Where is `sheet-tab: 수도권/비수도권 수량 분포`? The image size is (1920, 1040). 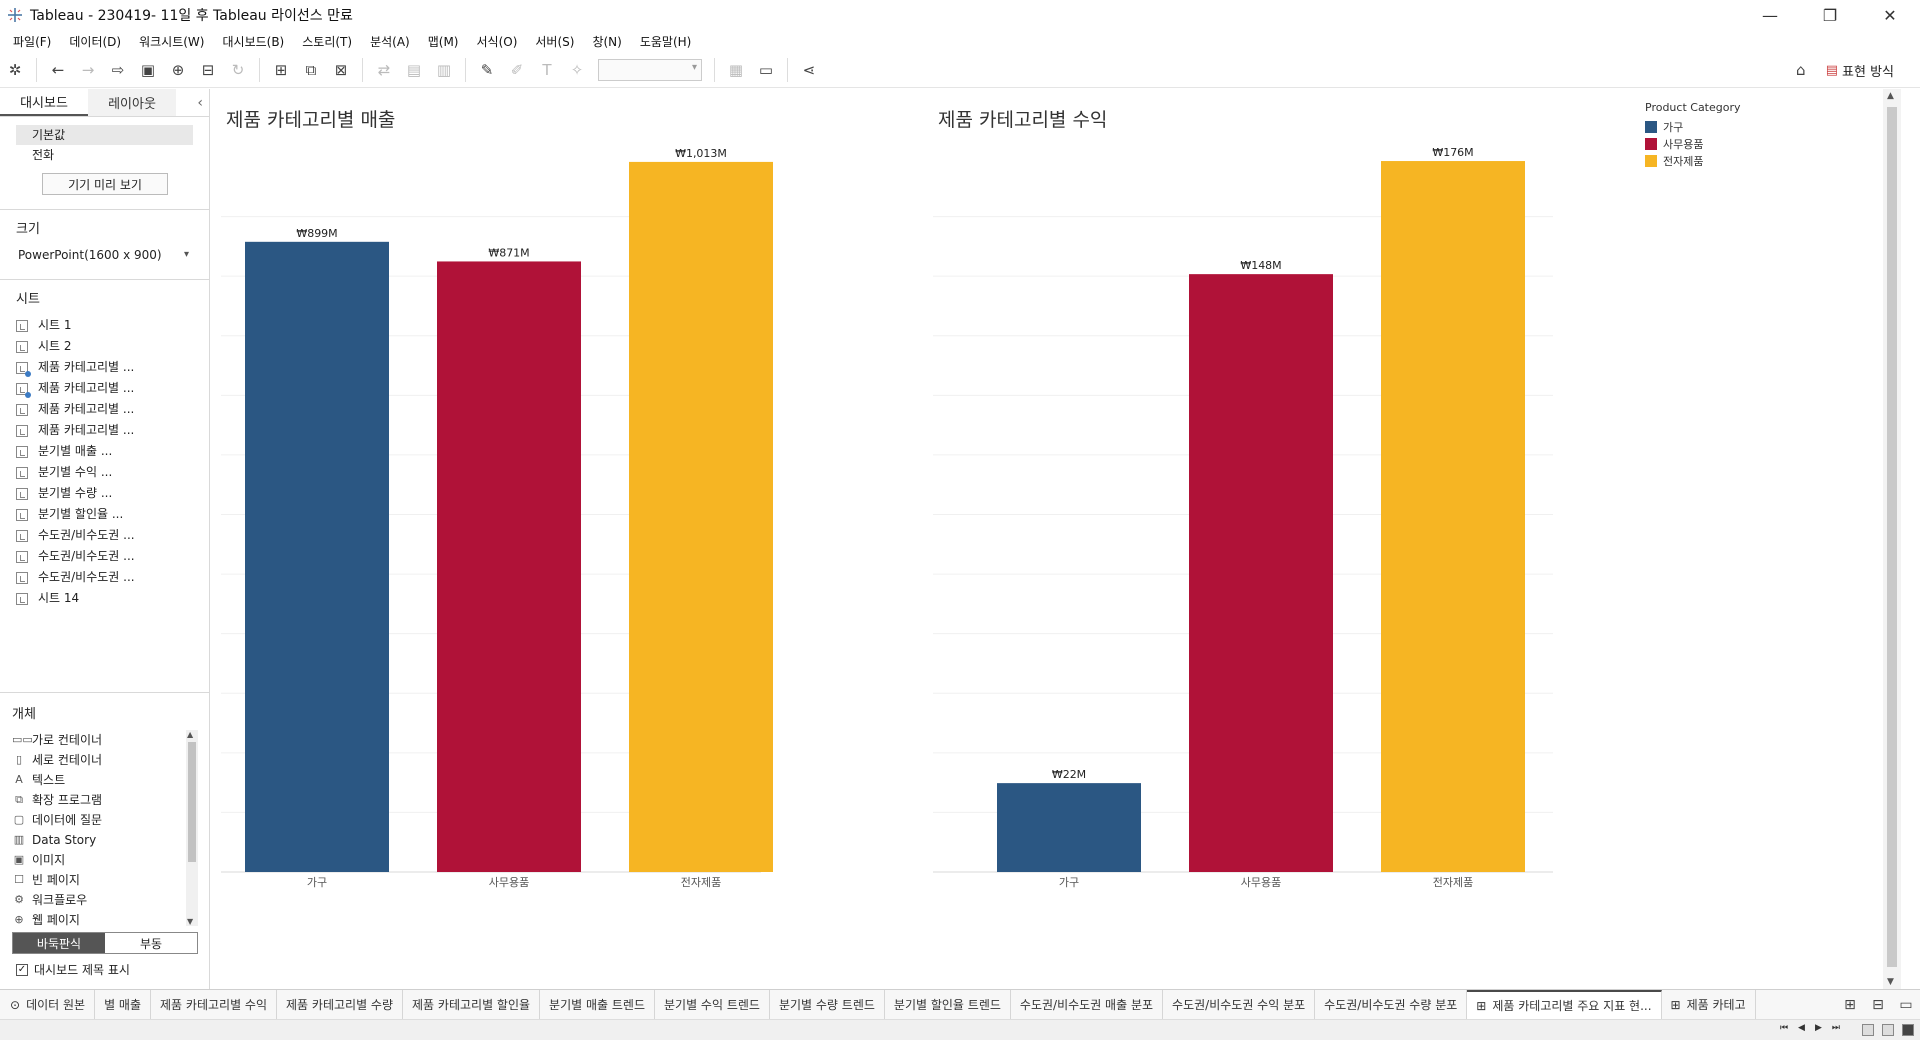 sheet-tab: 수도권/비수도권 수량 분포 is located at coordinates (1391, 1004).